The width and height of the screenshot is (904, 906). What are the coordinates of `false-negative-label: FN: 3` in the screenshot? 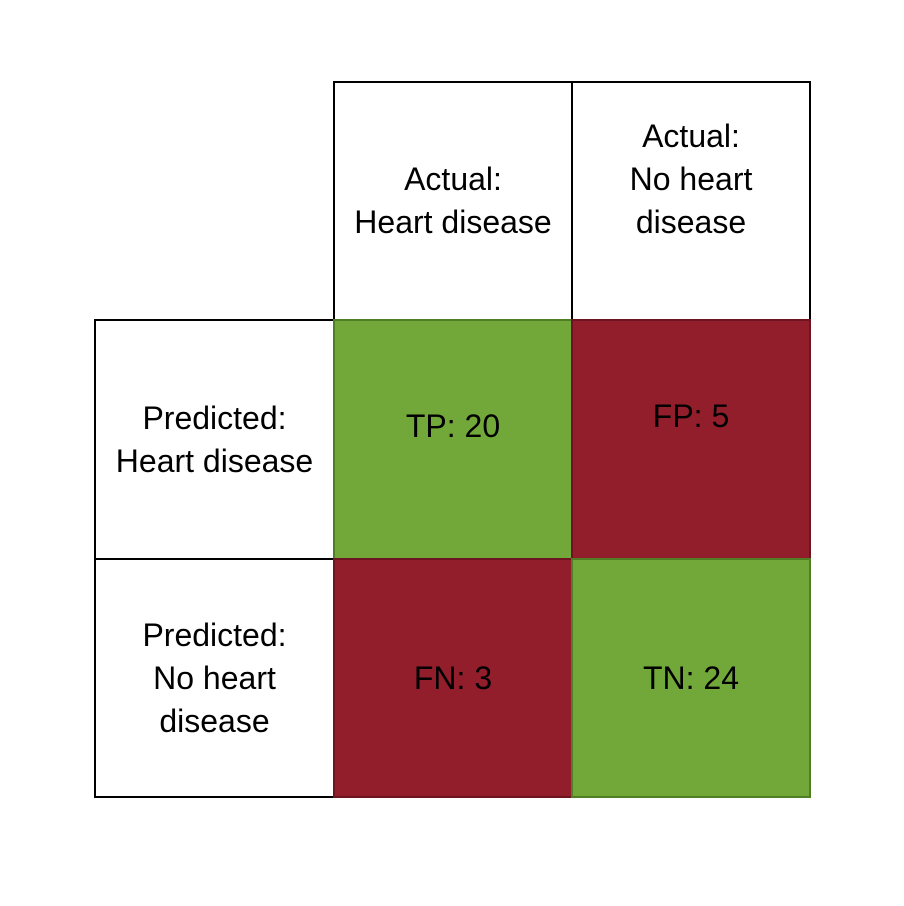 It's located at (453, 677).